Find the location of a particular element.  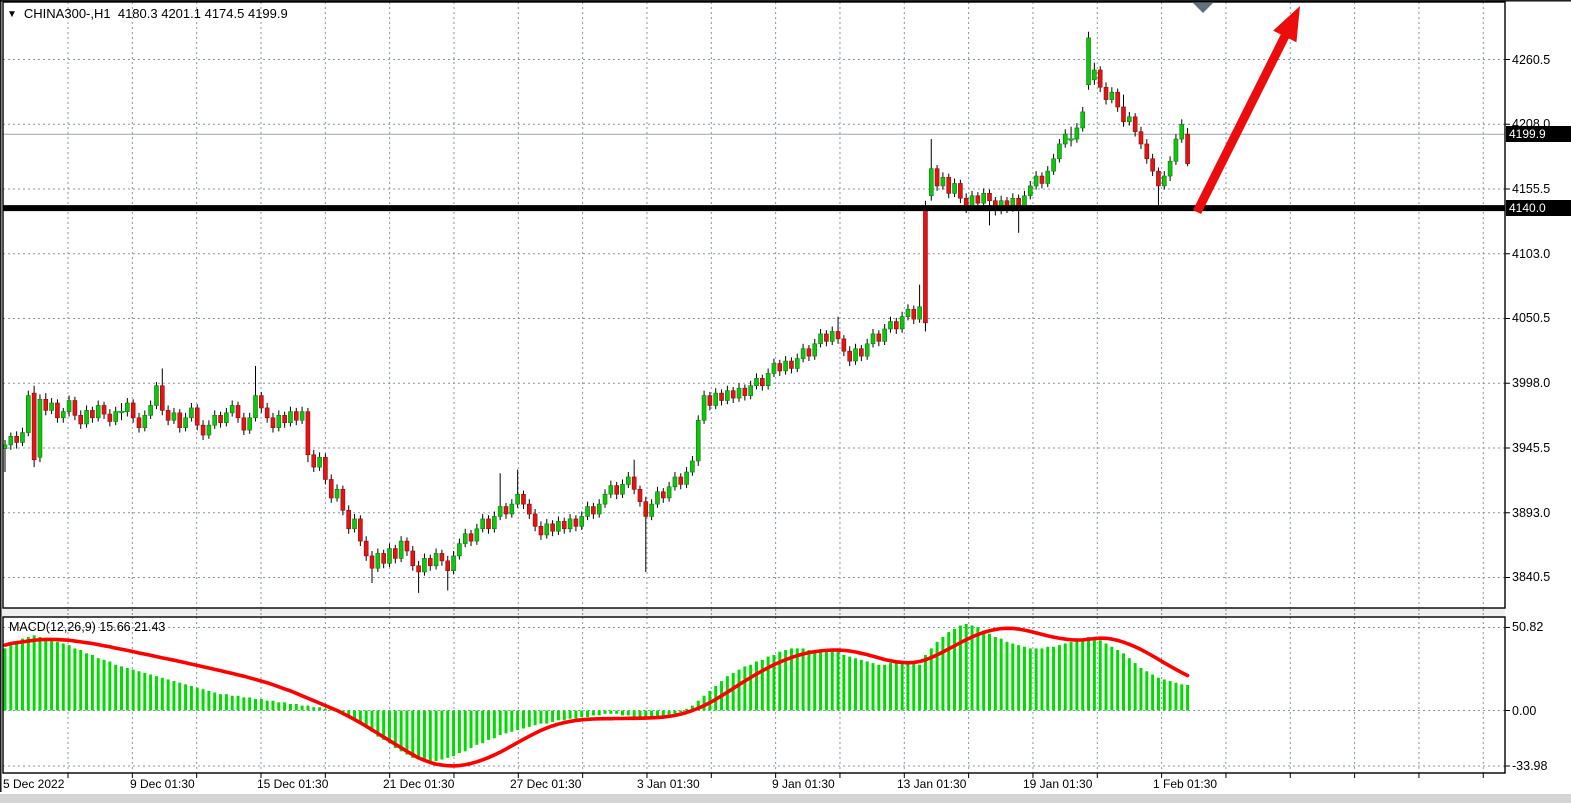

time-axis-label: 21 Dec 01:30 is located at coordinates (419, 784).